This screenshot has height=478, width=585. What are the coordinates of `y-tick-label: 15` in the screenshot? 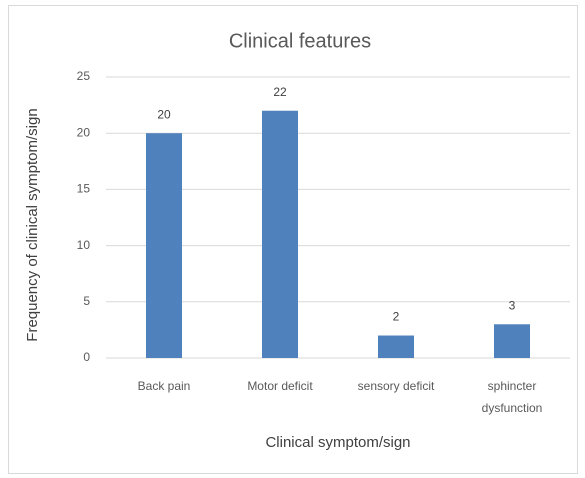 It's located at (84, 189).